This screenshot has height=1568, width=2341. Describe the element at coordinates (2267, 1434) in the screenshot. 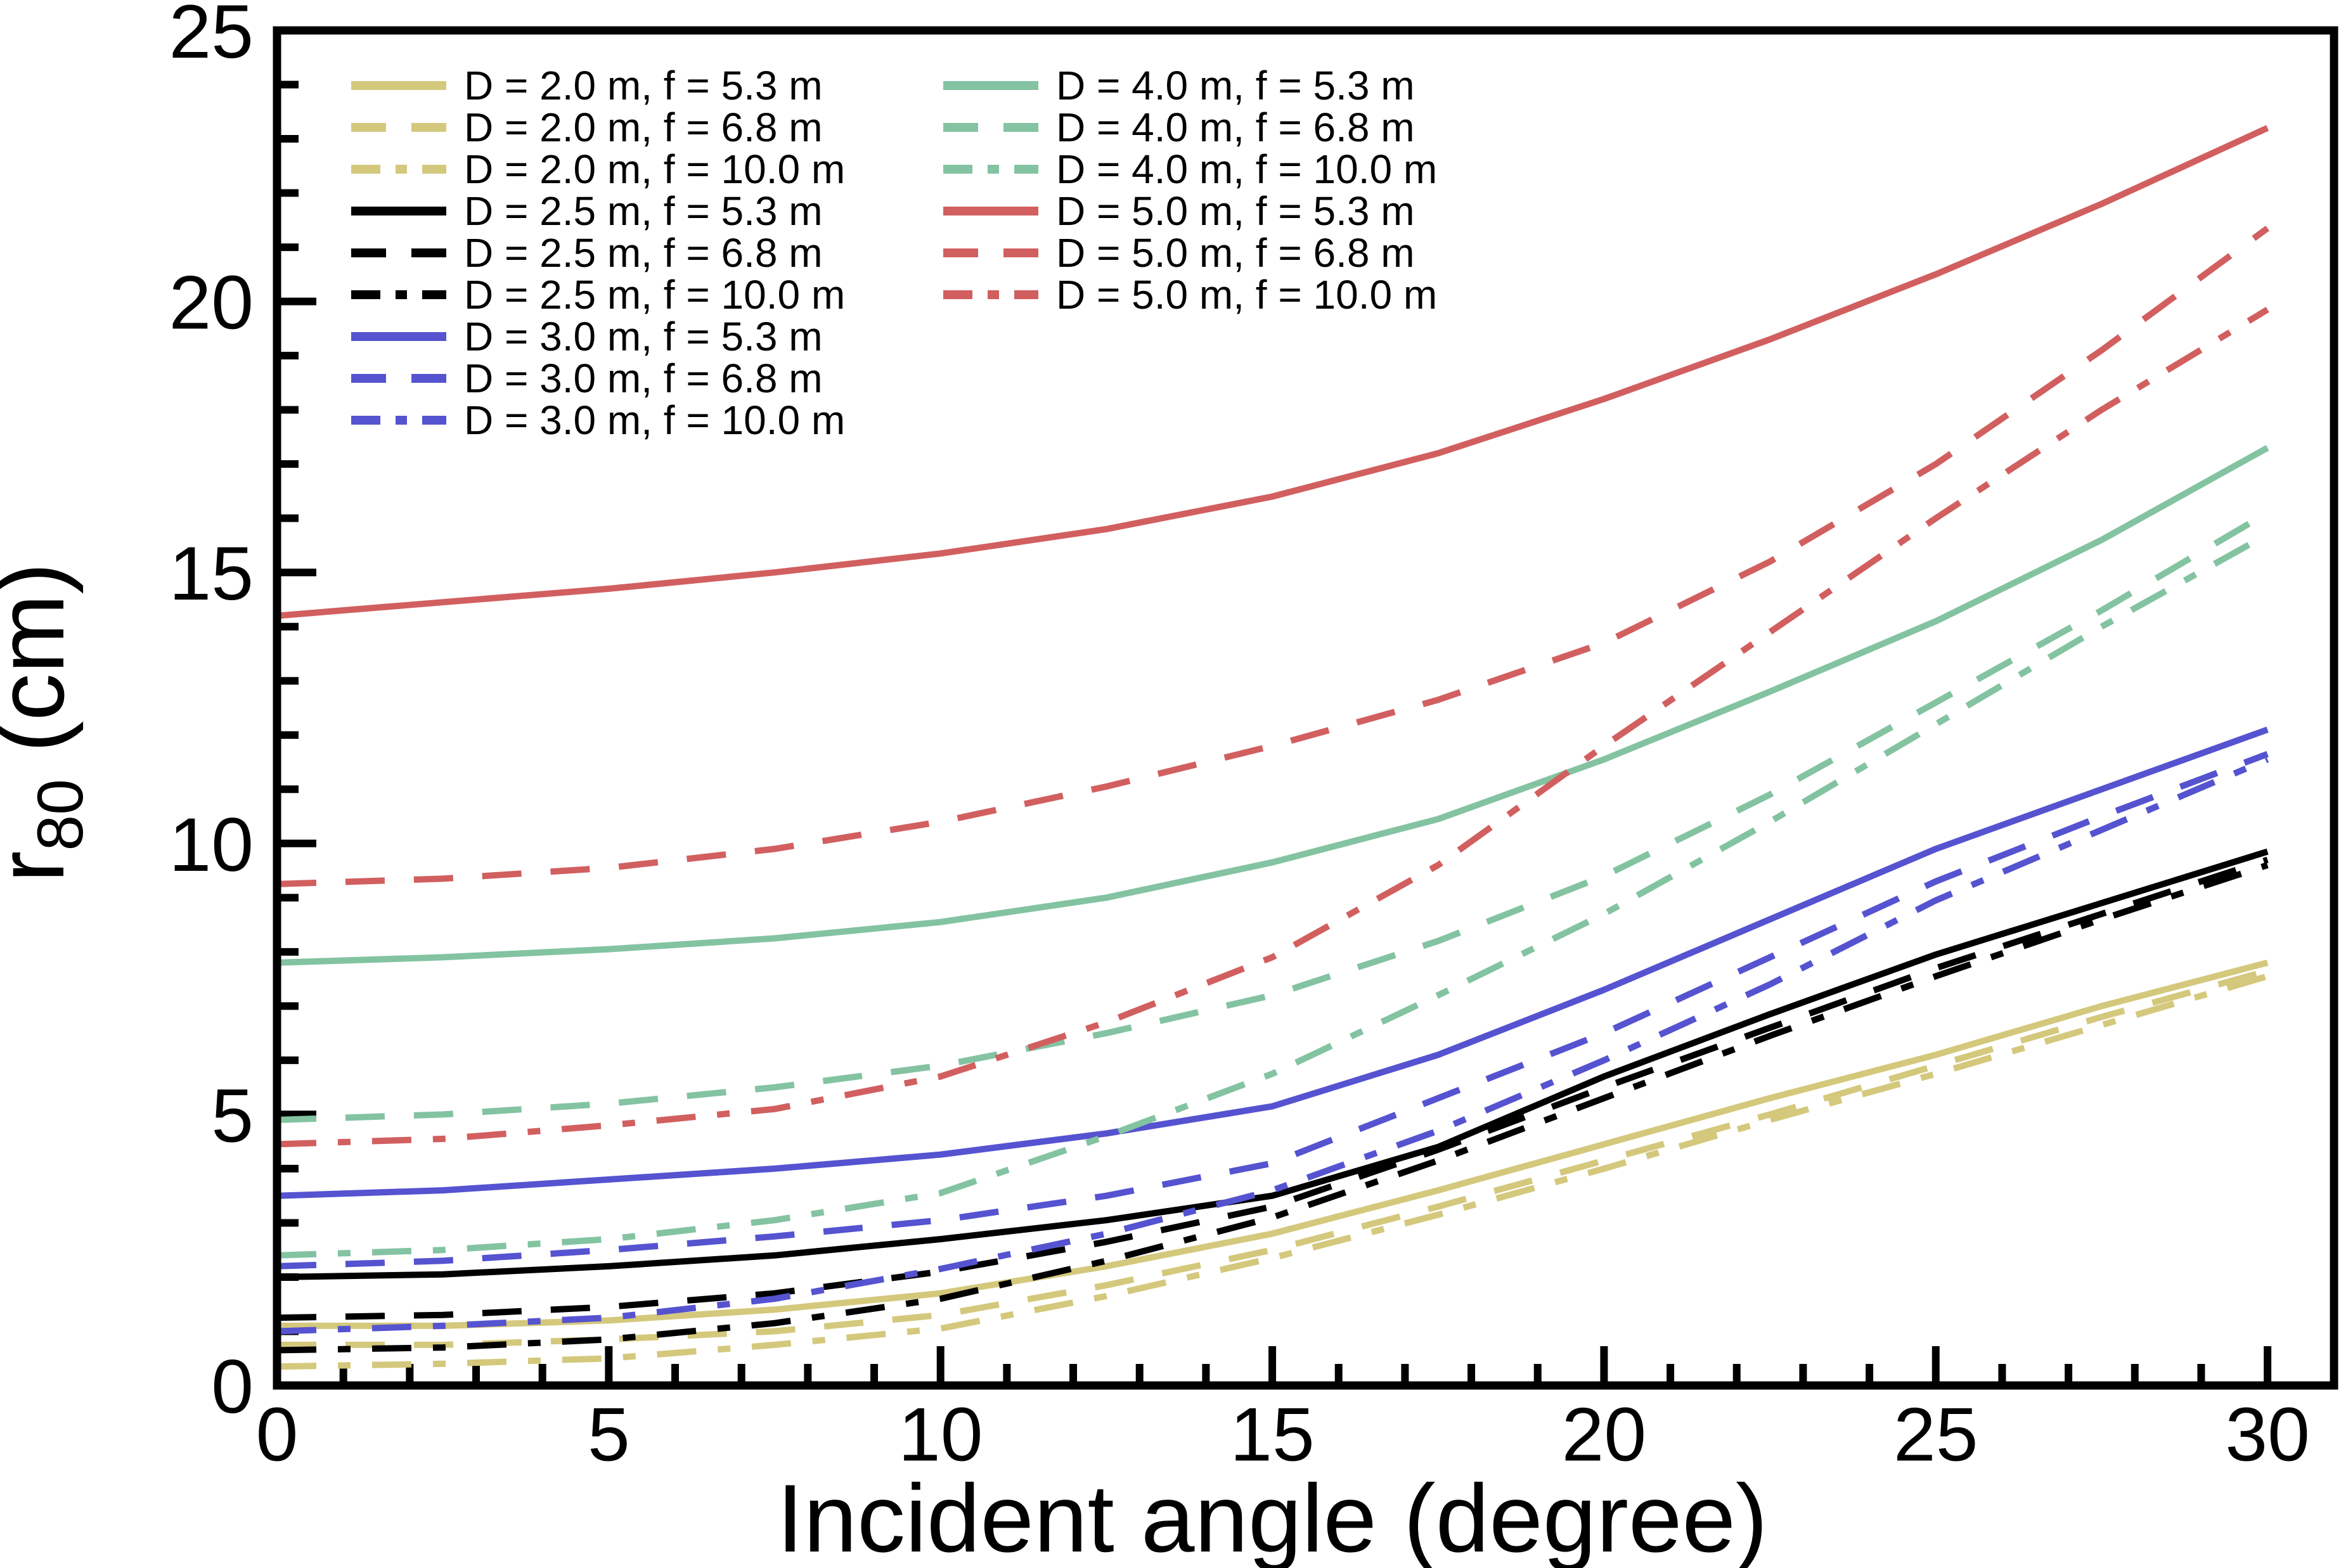

I see `tick-label: 30` at that location.